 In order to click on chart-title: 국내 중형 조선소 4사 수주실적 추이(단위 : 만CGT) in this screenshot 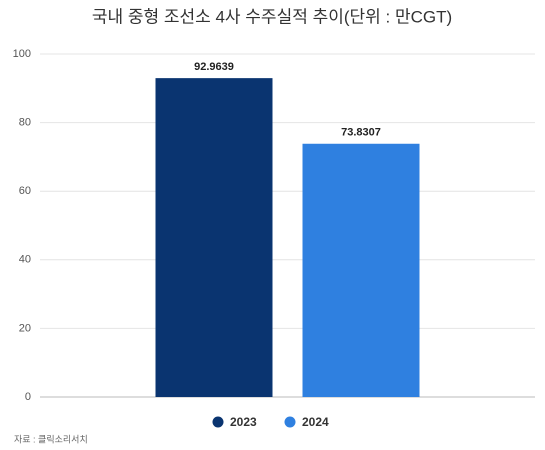, I will do `click(272, 16)`.